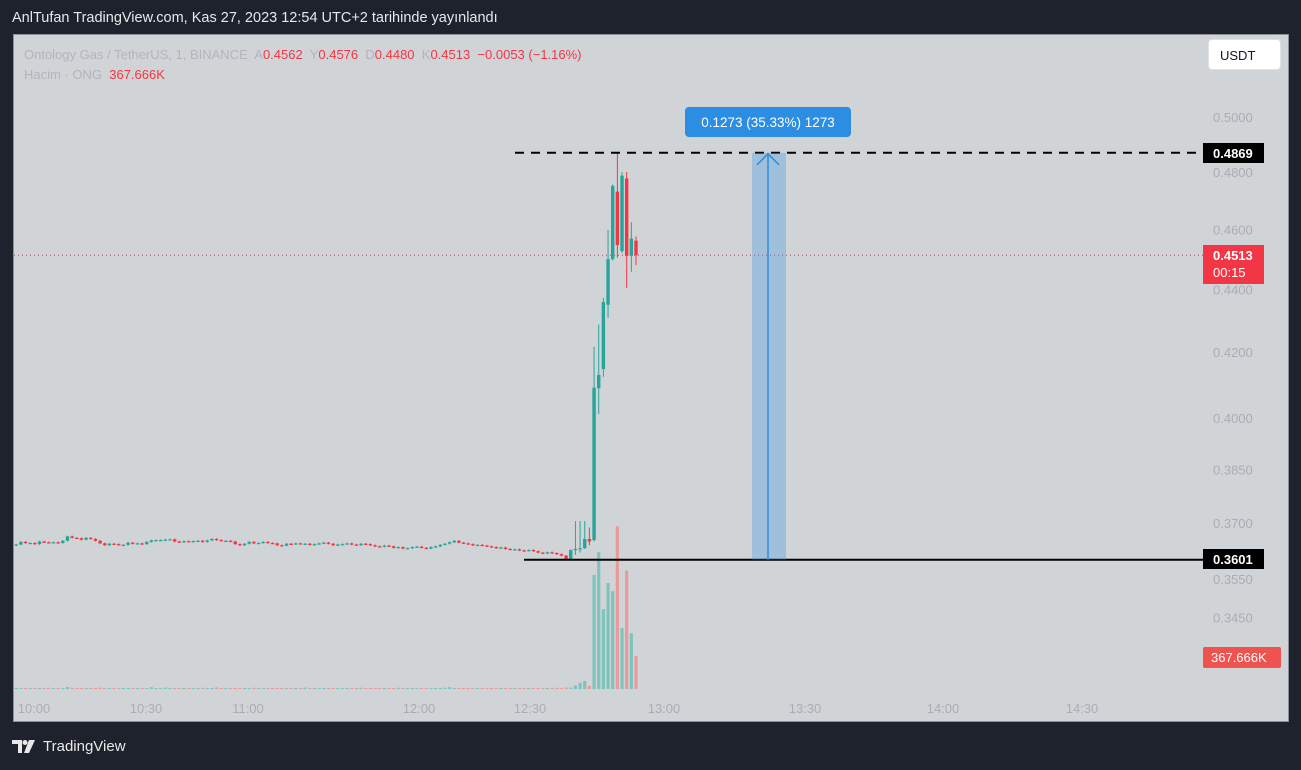  What do you see at coordinates (1233, 153) in the screenshot?
I see `high-price-tag: 0.4869` at bounding box center [1233, 153].